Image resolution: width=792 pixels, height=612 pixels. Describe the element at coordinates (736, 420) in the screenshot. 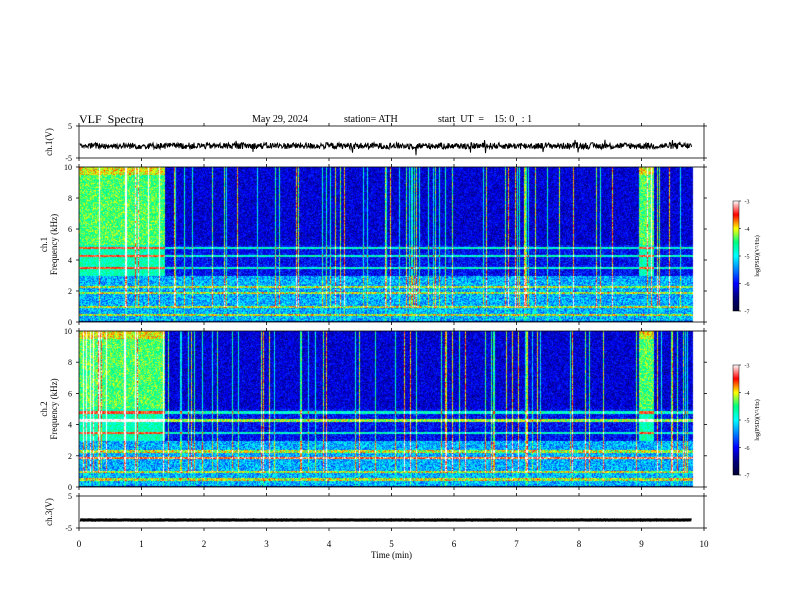

I see `ch2-spectrogram-colorbar` at that location.